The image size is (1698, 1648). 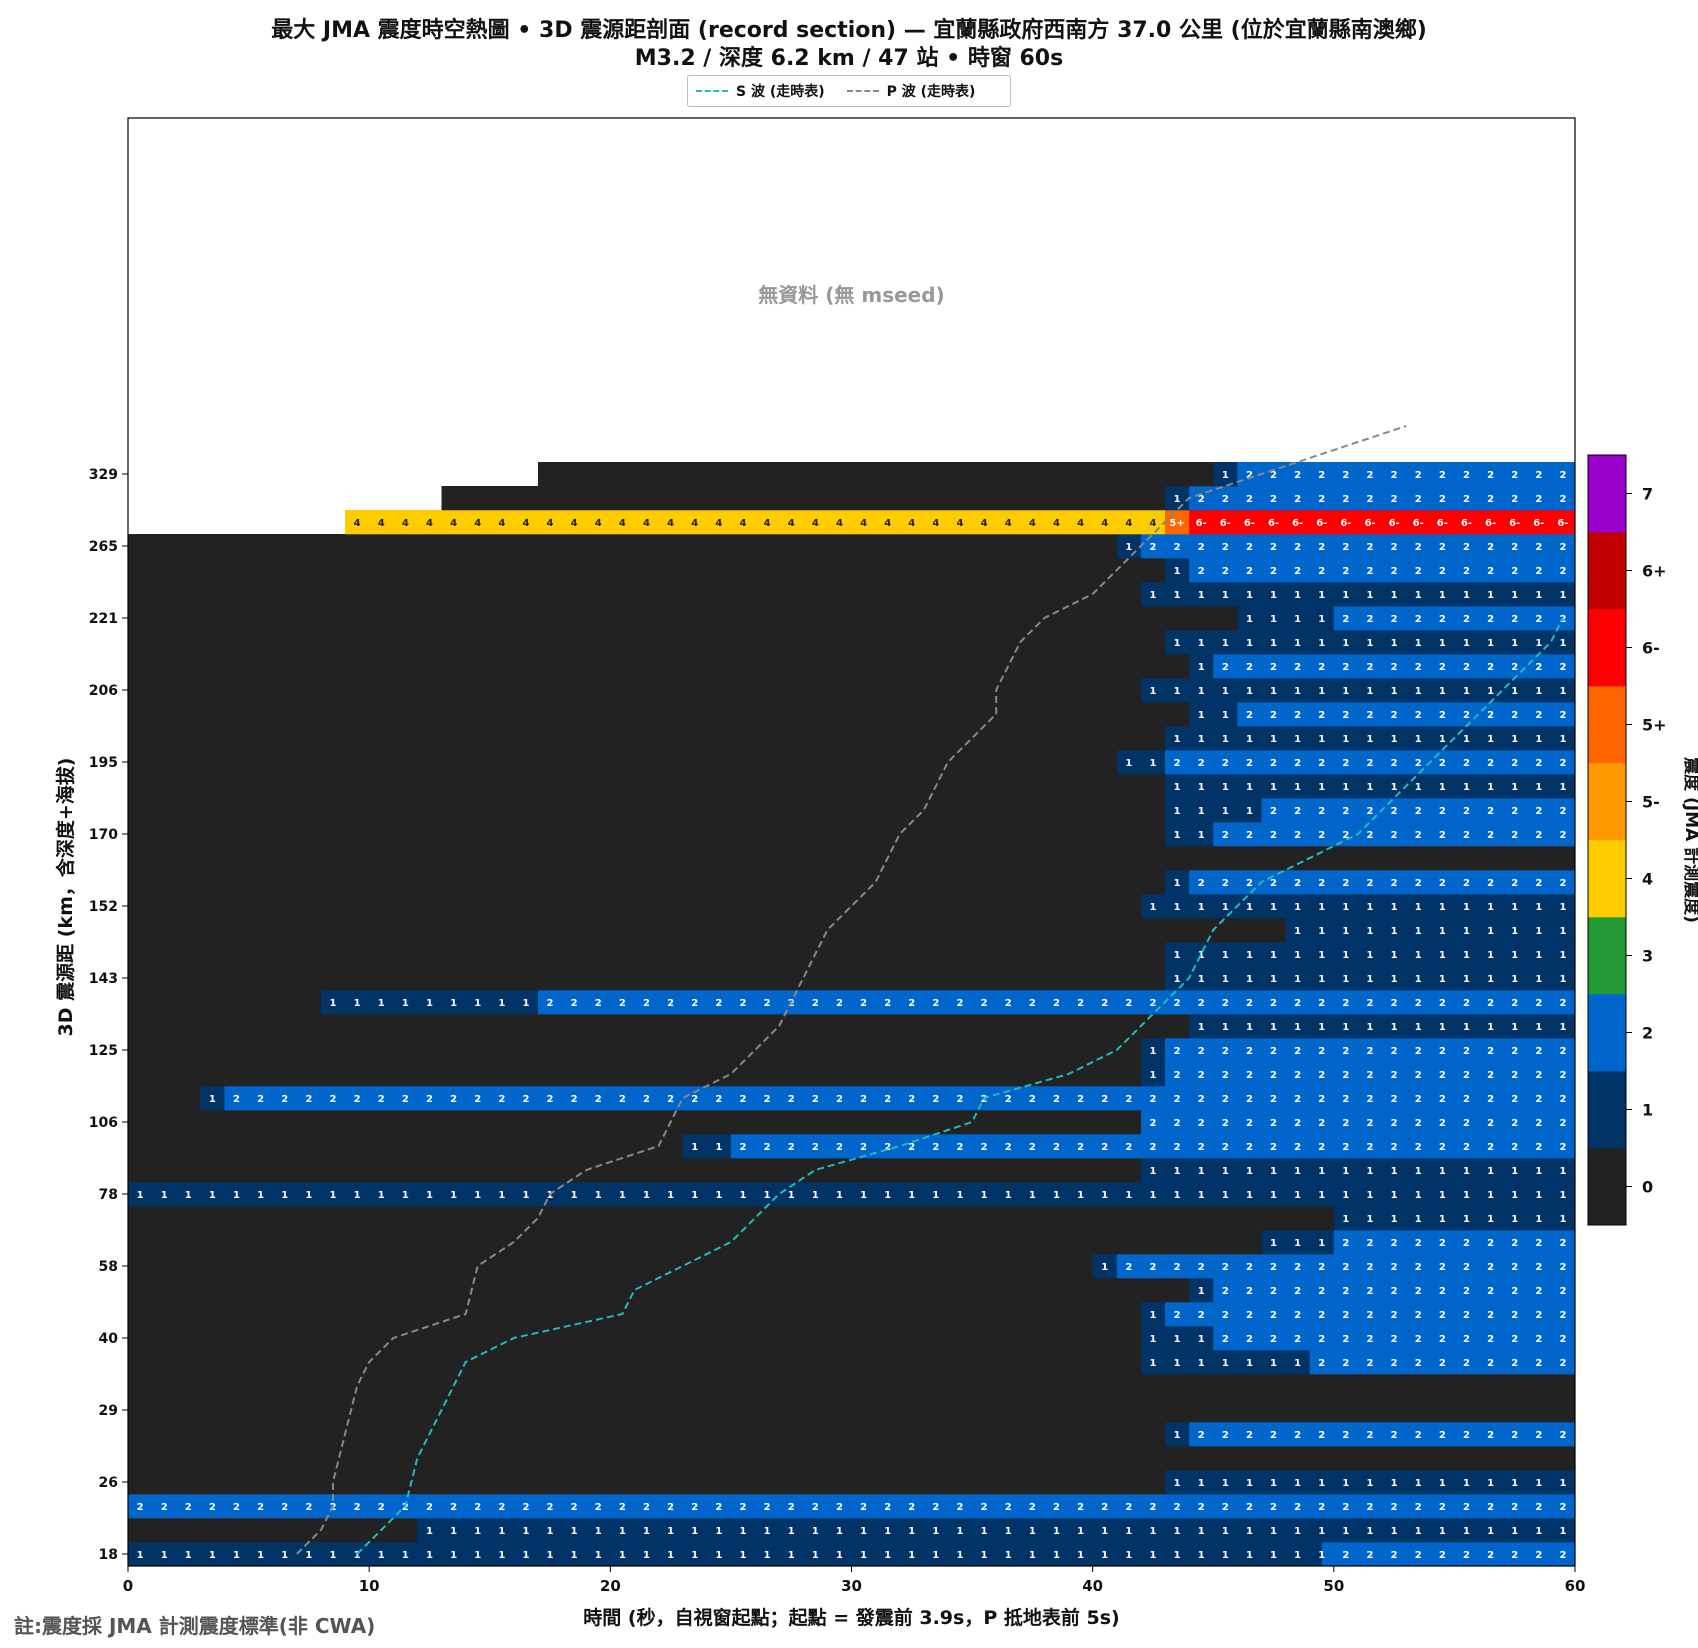 What do you see at coordinates (931, 92) in the screenshot?
I see `legend-label-p-wave: P 波 (走時表)` at bounding box center [931, 92].